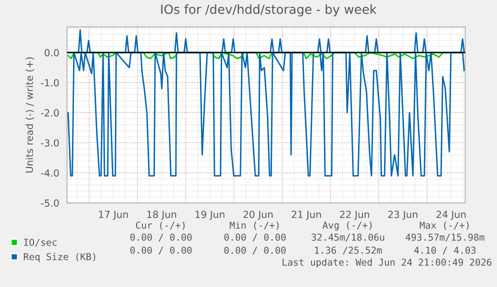 The image size is (497, 287). I want to click on x-tick-label: 19 Jun, so click(210, 215).